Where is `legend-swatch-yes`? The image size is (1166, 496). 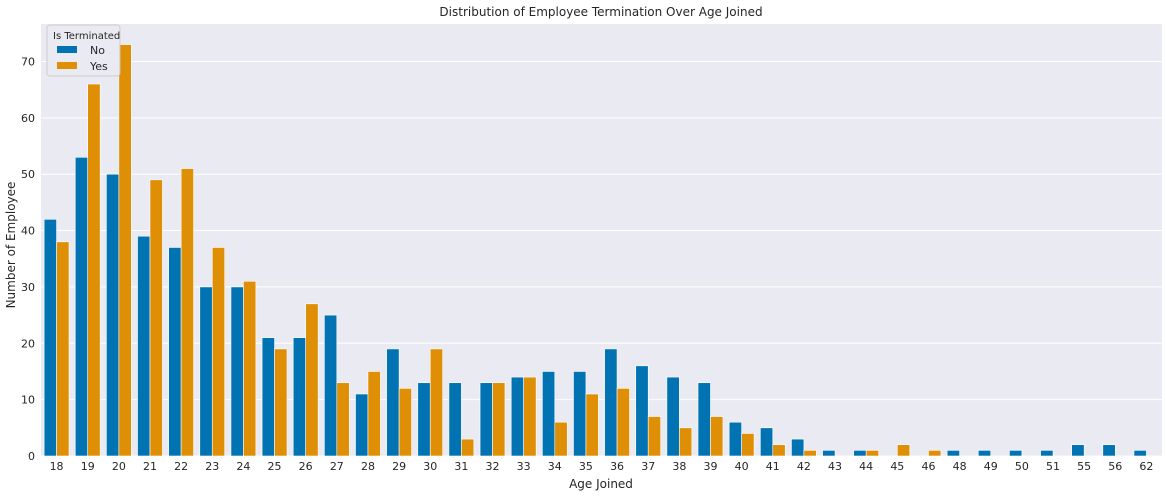 legend-swatch-yes is located at coordinates (67, 65).